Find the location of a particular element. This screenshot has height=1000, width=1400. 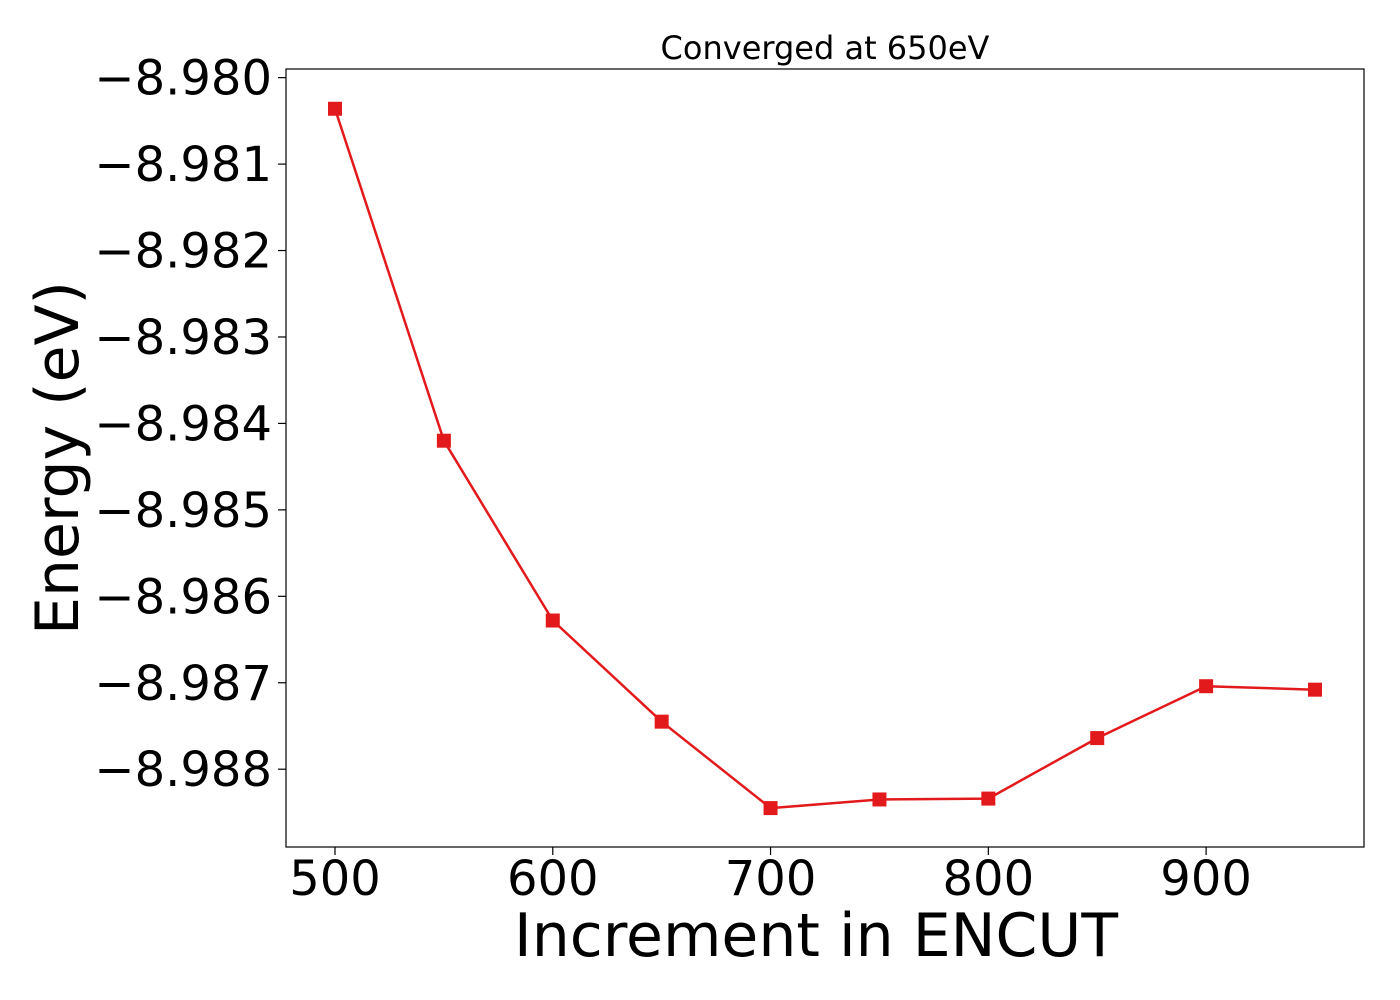

y-tick-label: −8.981 is located at coordinates (183, 165).